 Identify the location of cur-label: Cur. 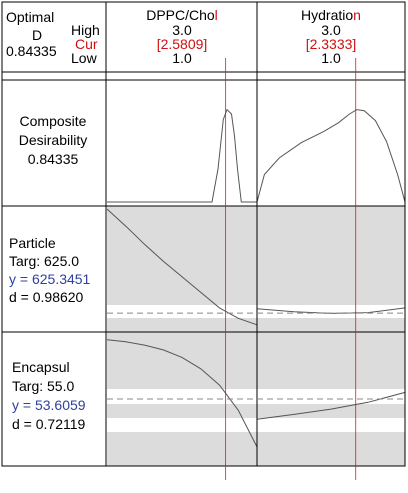
(86, 44).